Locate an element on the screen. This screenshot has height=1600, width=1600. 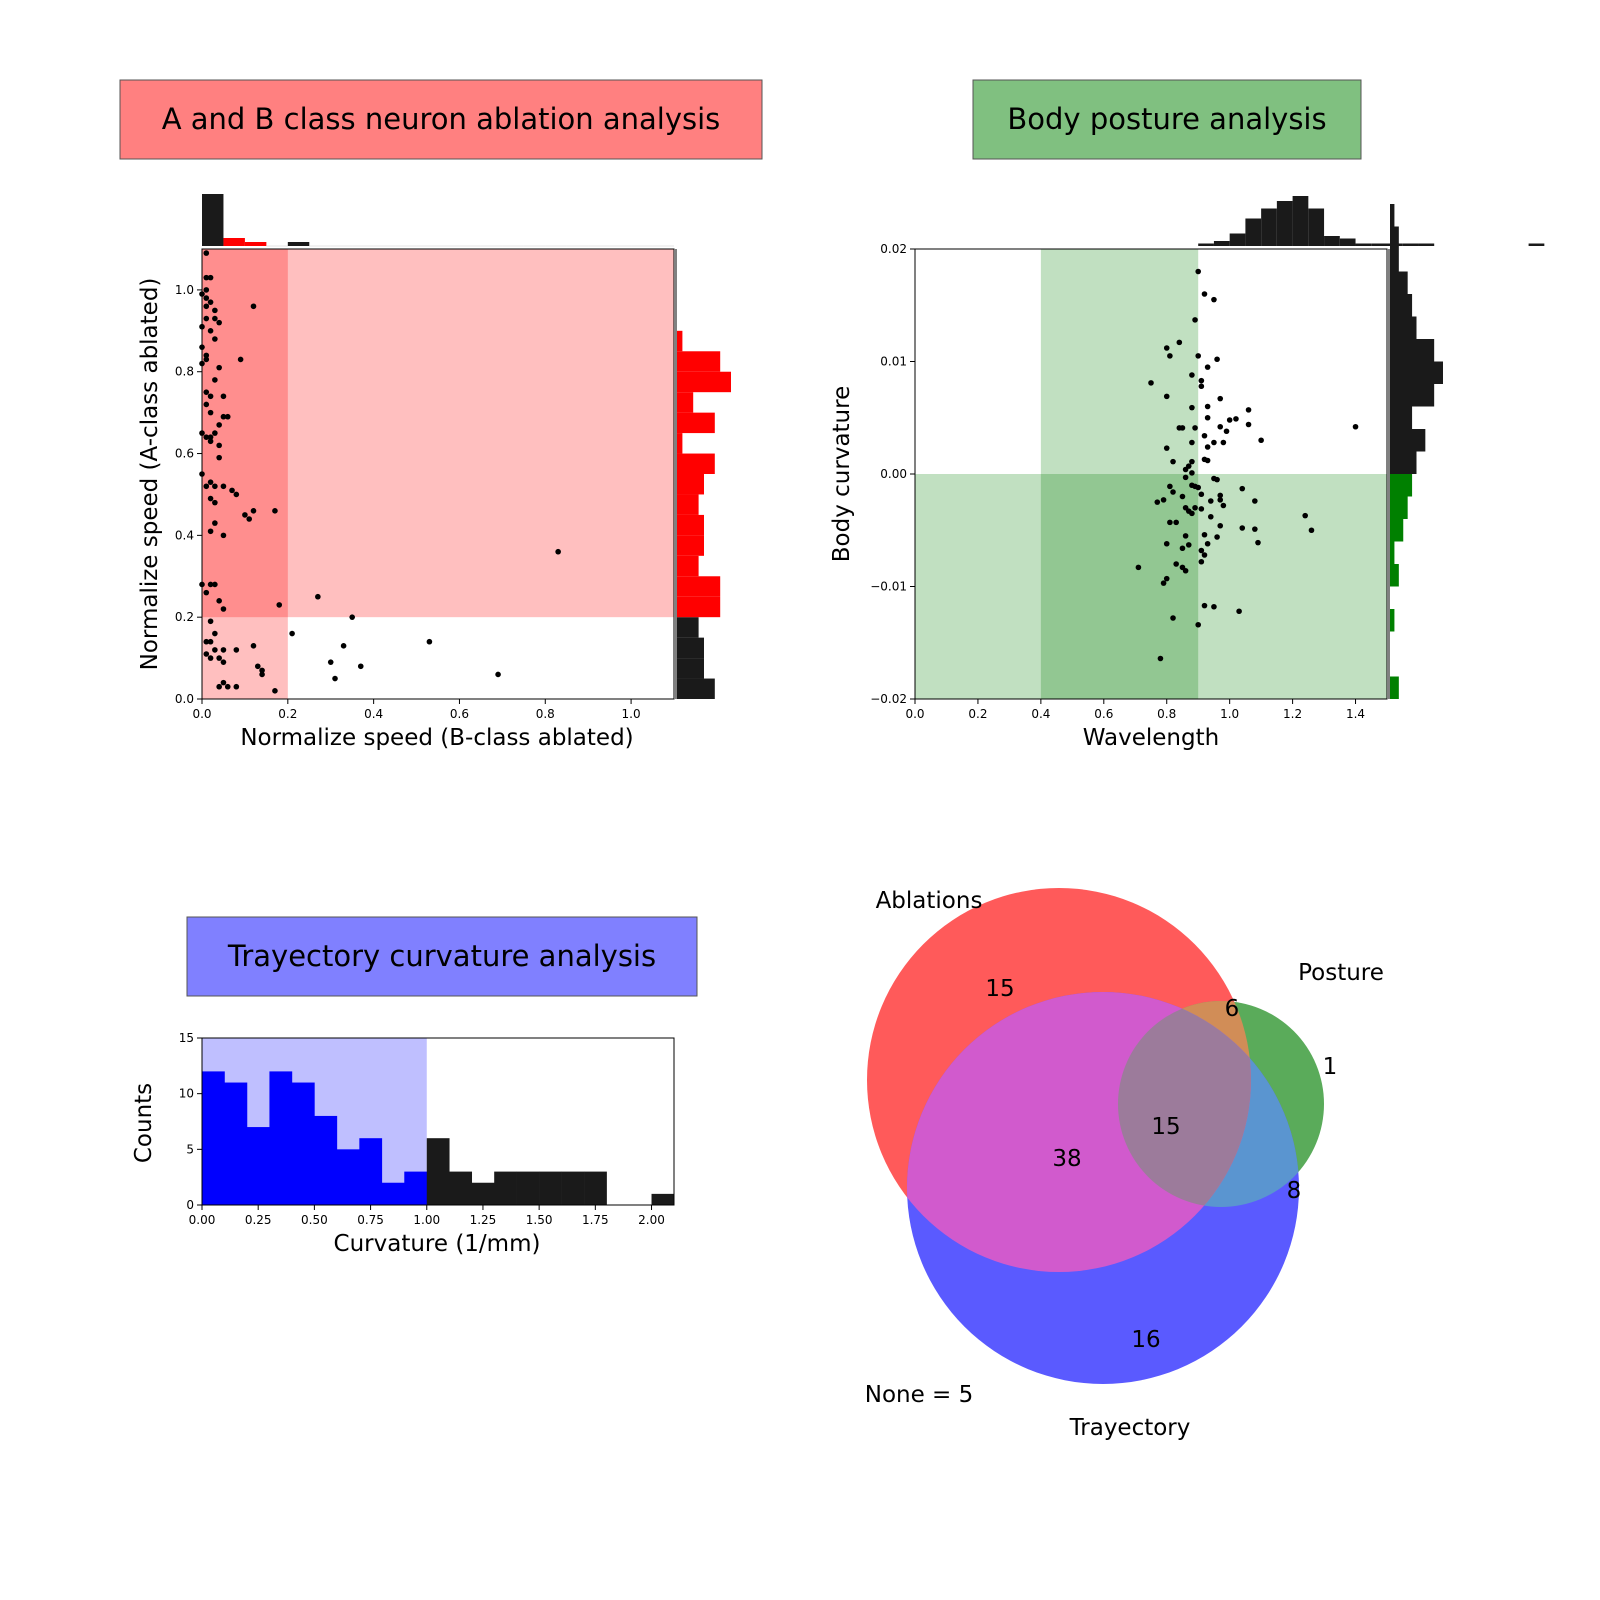
posture-y-tick-label: −0.02 is located at coordinates (888, 699).